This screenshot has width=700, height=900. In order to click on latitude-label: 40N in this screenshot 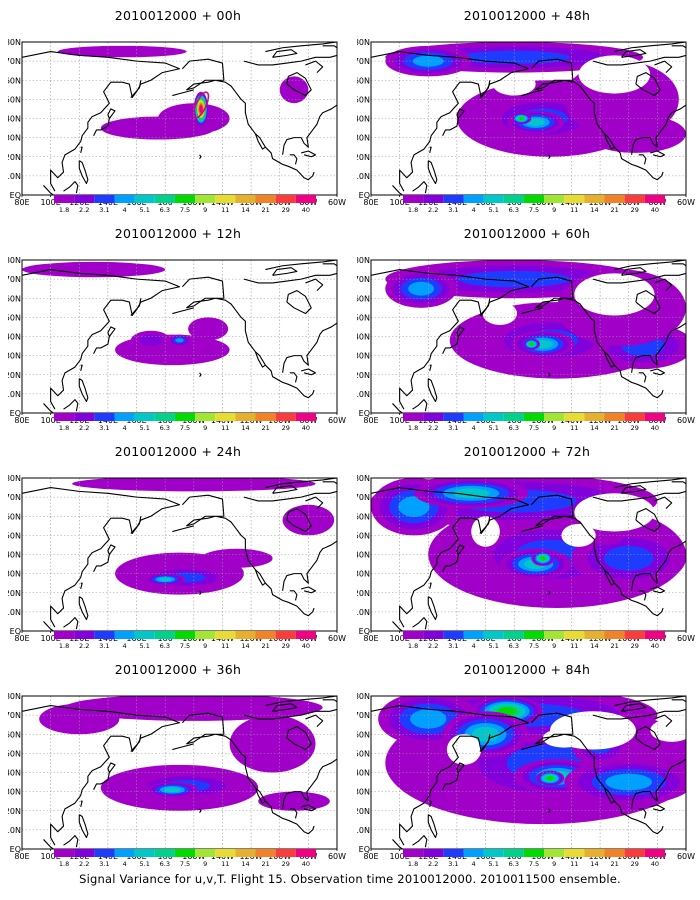, I will do `click(14, 337)`.